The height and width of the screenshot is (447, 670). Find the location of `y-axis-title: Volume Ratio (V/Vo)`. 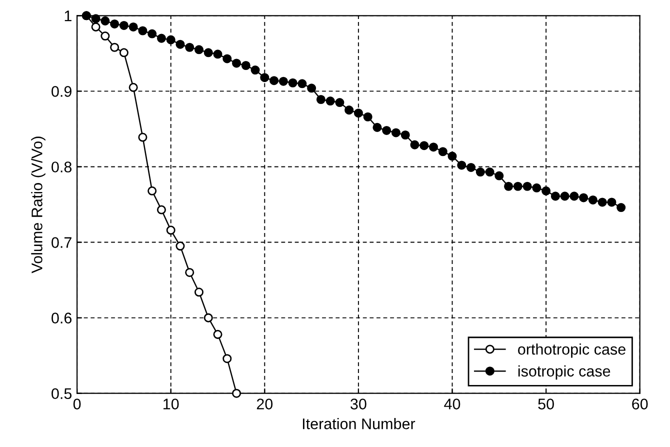

y-axis-title: Volume Ratio (V/Vo) is located at coordinates (38, 205).